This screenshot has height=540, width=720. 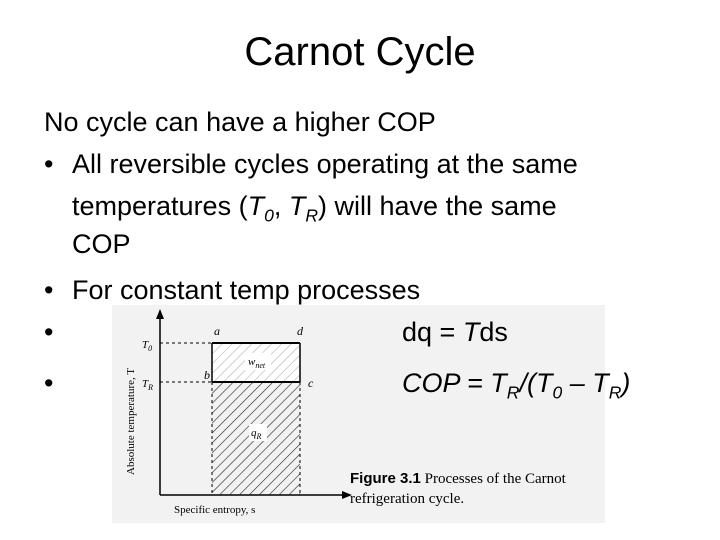 I want to click on tr-subscript: R, so click(x=312, y=215).